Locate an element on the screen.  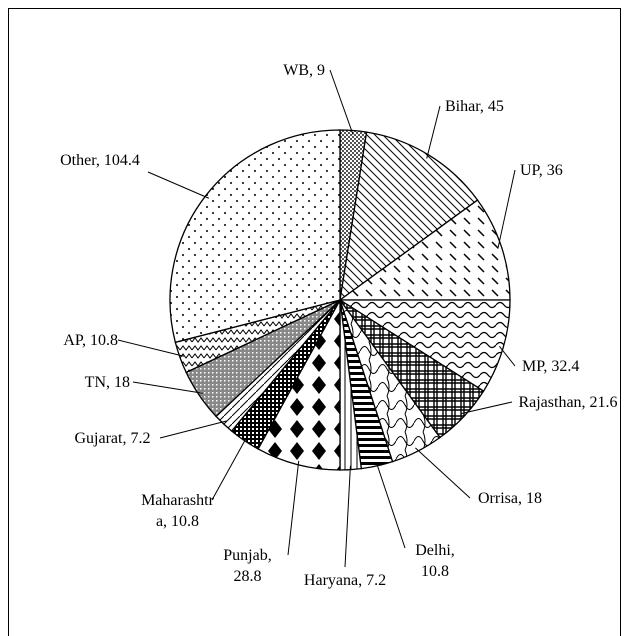
data-label: MP, 32.4 is located at coordinates (551, 366).